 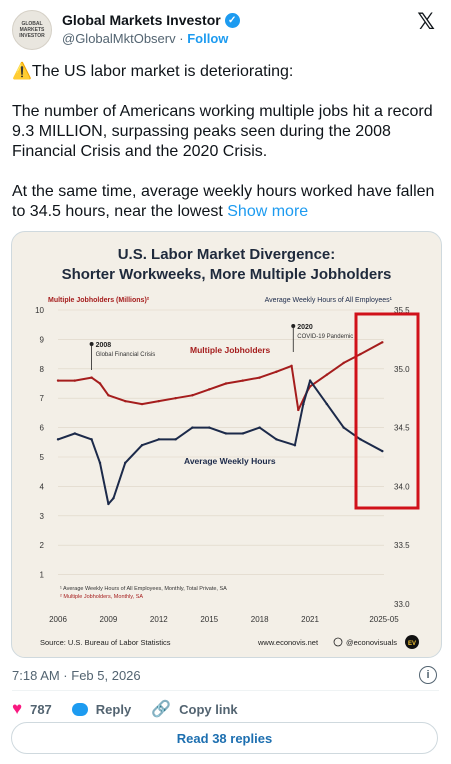 What do you see at coordinates (224, 738) in the screenshot?
I see `read-replies-button: Read 38 replies` at bounding box center [224, 738].